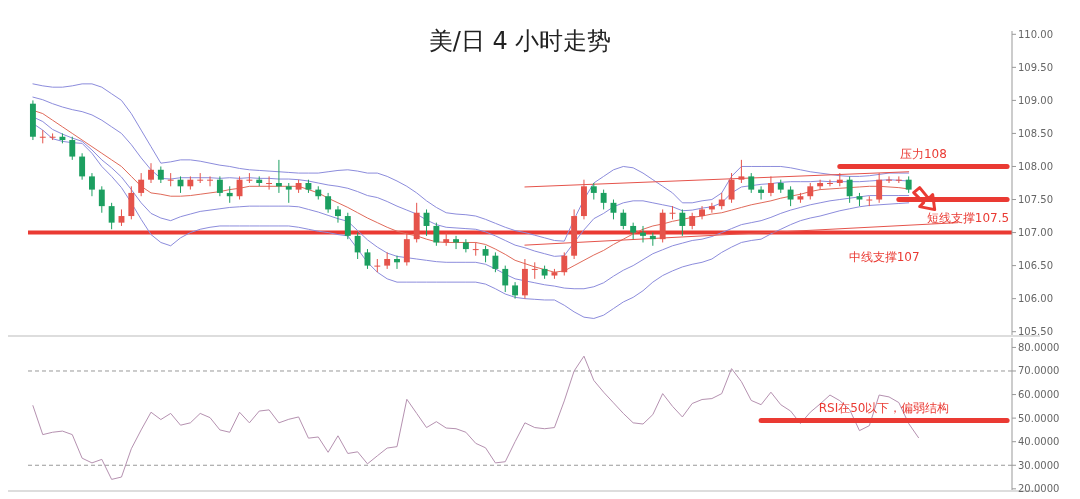 The image size is (1080, 499). Describe the element at coordinates (884, 256) in the screenshot. I see `ref-line-label: 中线支撑107` at that location.